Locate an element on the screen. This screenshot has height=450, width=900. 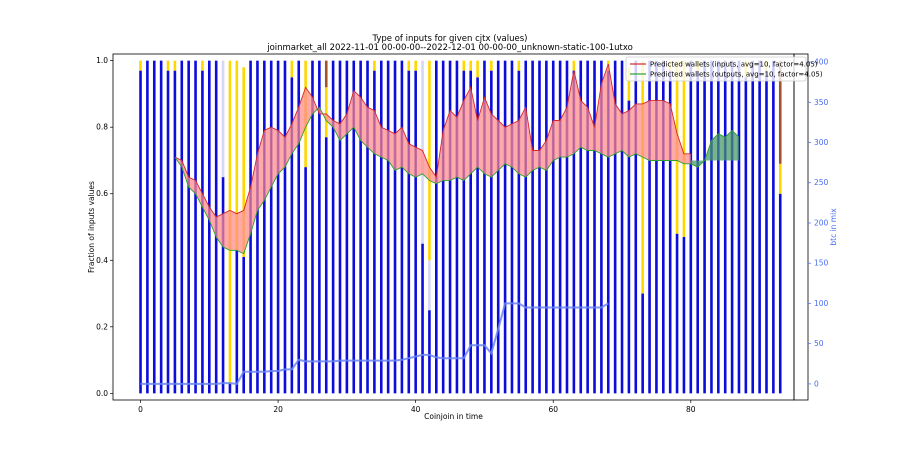
bar-light is located at coordinates (223, 119).